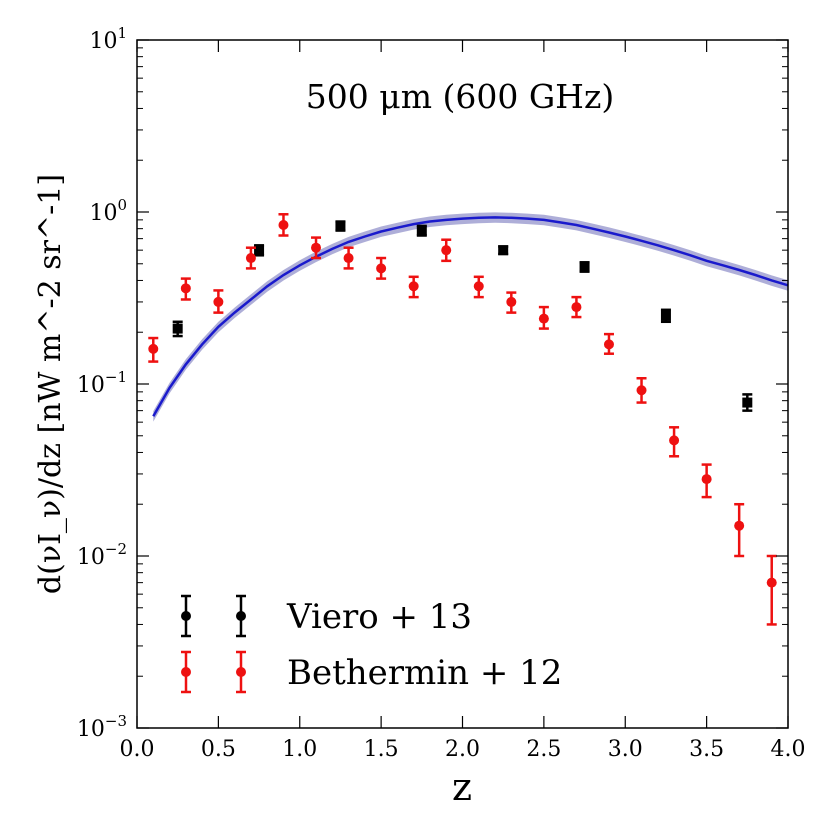  Describe the element at coordinates (108, 39) in the screenshot. I see `y-tick-label: 10¹` at that location.